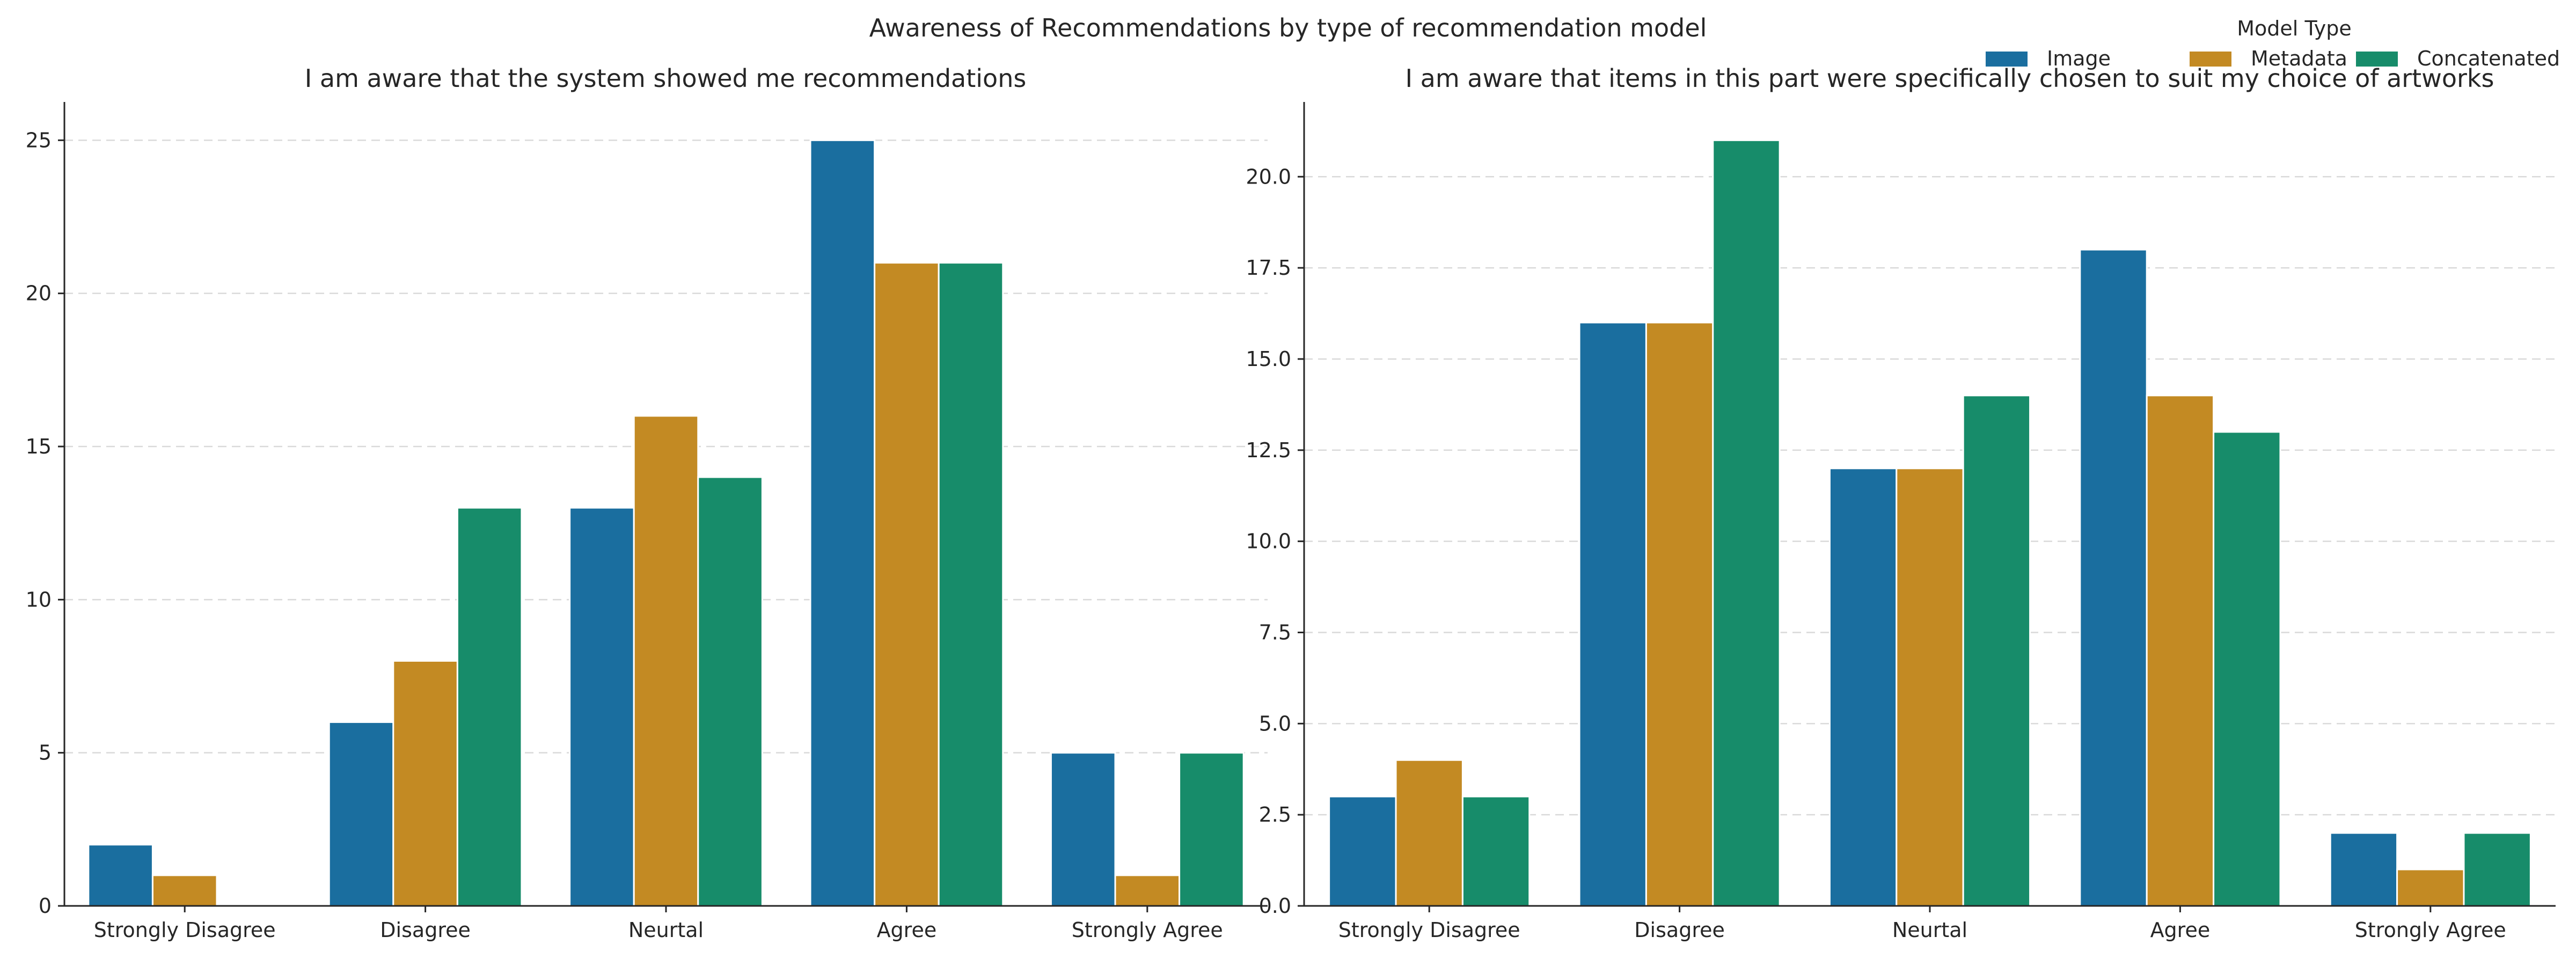  What do you see at coordinates (45, 753) in the screenshot?
I see `y-tick-label-left-1: 5` at bounding box center [45, 753].